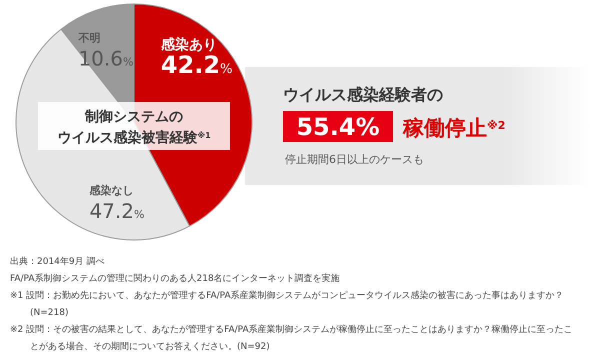 The height and width of the screenshot is (360, 590). Describe the element at coordinates (88, 37) in the screenshot. I see `slice-label: 不明` at that location.